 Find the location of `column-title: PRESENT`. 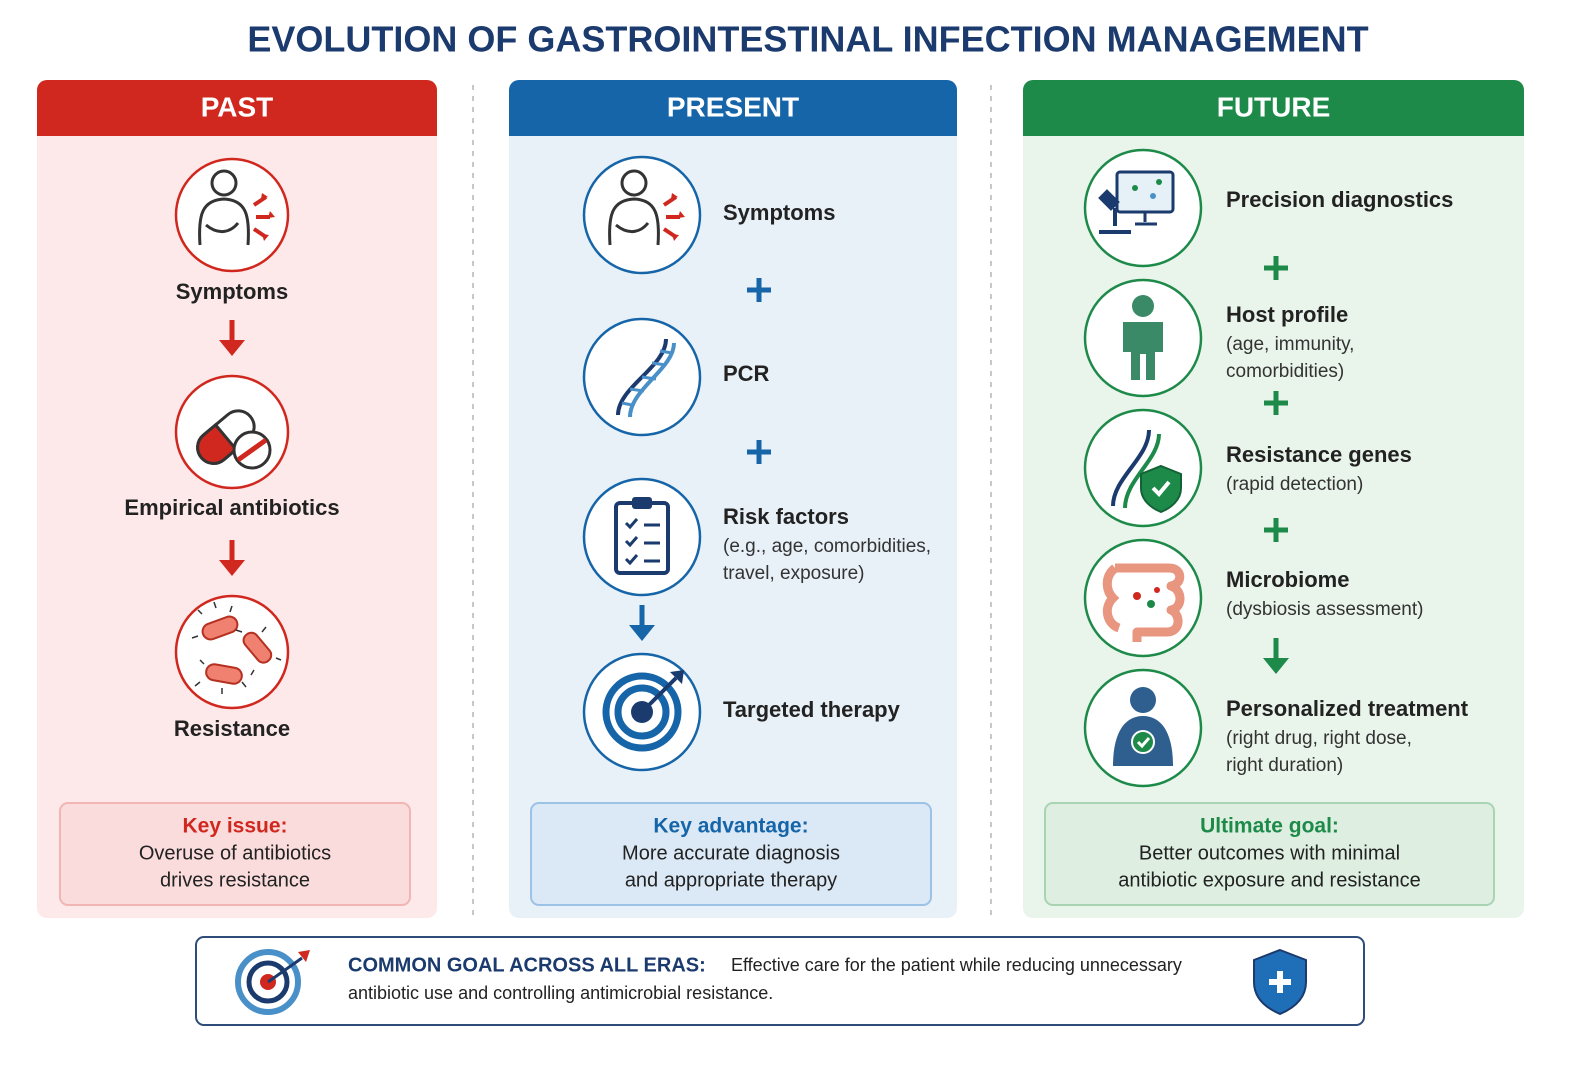

column-title: PRESENT is located at coordinates (733, 106).